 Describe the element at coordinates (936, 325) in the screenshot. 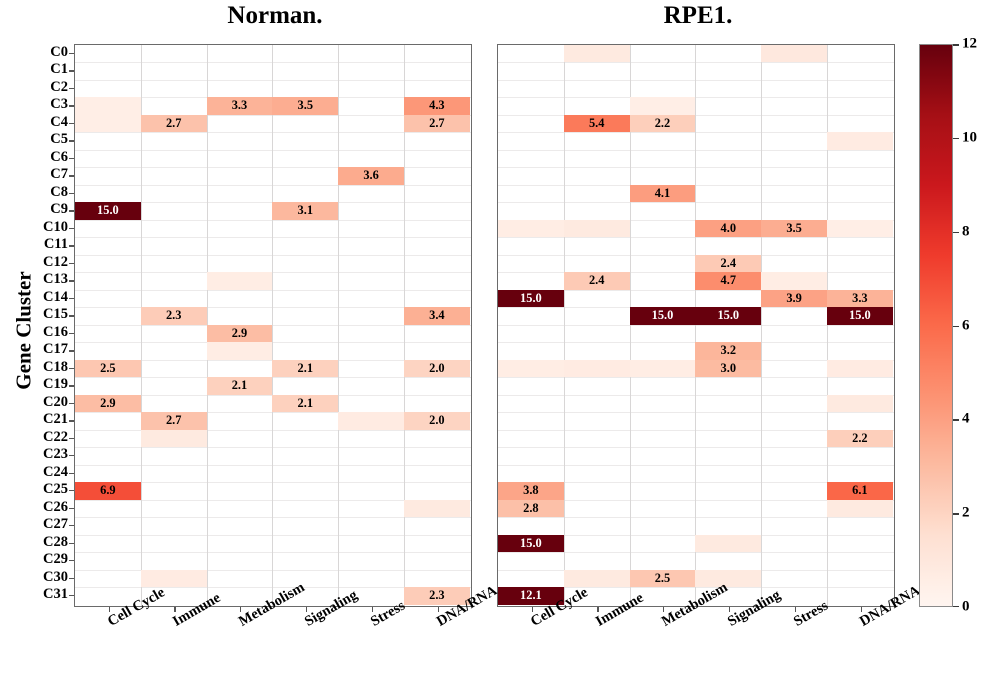

I see `colorbar-gradient` at that location.